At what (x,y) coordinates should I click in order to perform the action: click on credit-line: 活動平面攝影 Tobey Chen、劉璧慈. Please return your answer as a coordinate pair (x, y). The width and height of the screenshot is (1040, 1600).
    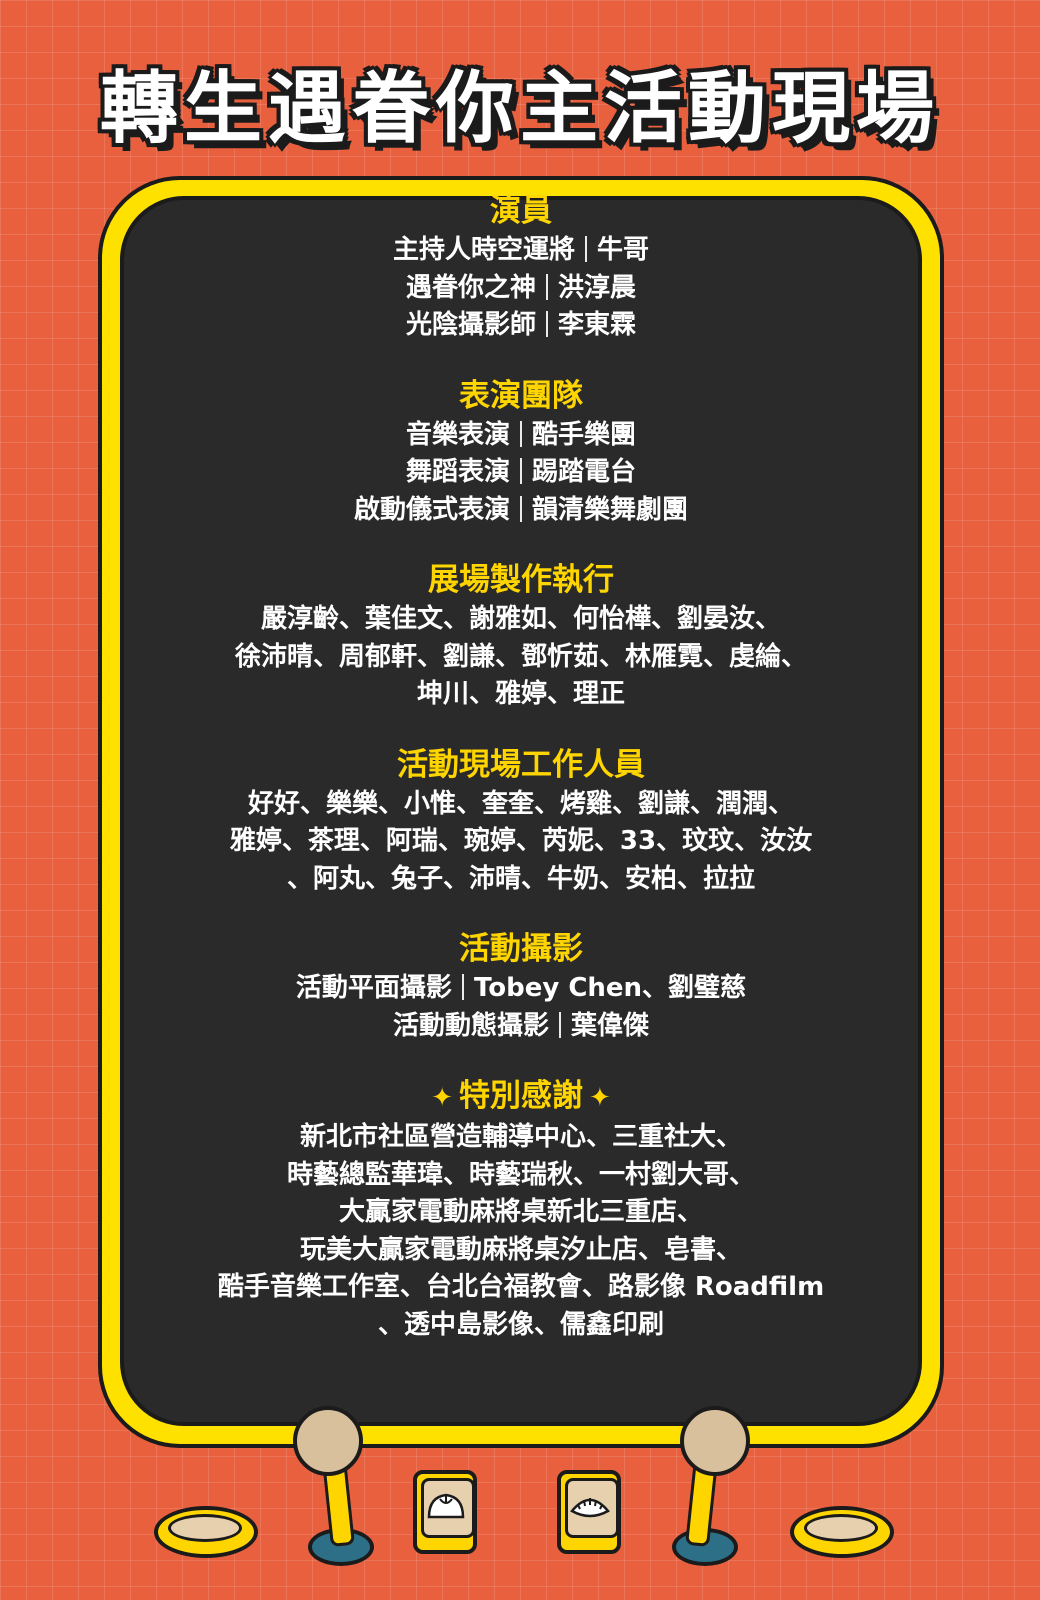
    Looking at the image, I should click on (521, 989).